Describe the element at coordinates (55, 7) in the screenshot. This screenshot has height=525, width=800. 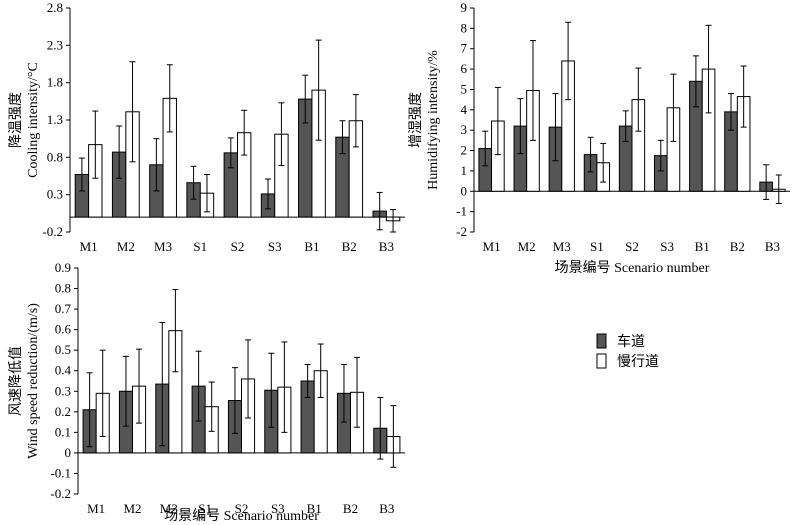
I see `y-tick-label: 2.8` at that location.